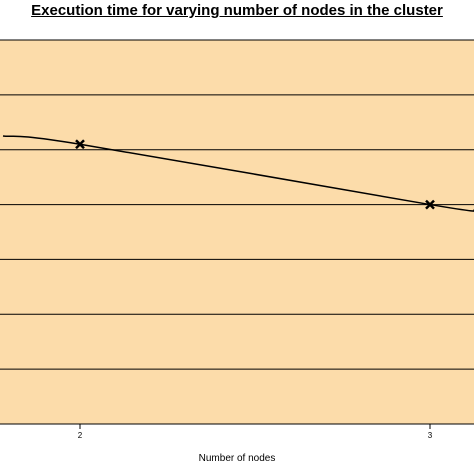 This screenshot has width=474, height=474. Describe the element at coordinates (430, 435) in the screenshot. I see `x-tick-label: 3` at that location.